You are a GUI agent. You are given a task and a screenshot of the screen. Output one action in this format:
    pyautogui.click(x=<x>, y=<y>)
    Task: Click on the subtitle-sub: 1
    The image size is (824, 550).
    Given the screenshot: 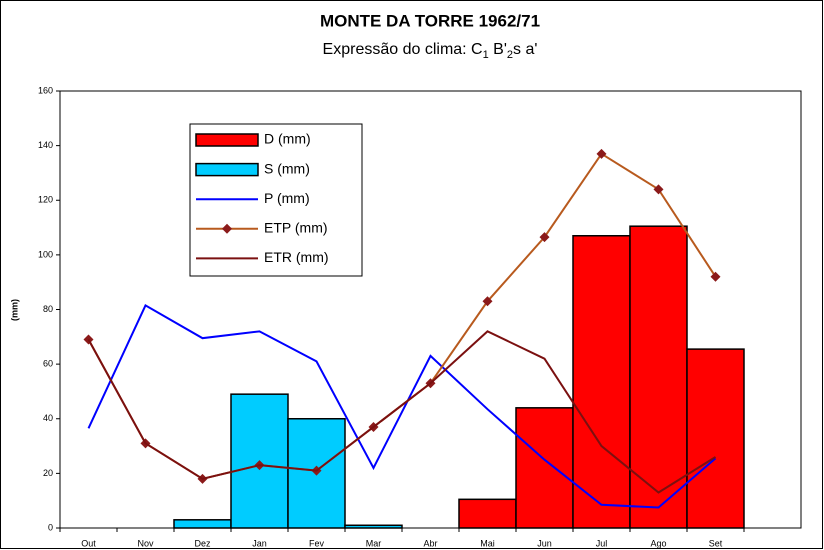 What is the action you would take?
    pyautogui.click(x=486, y=55)
    